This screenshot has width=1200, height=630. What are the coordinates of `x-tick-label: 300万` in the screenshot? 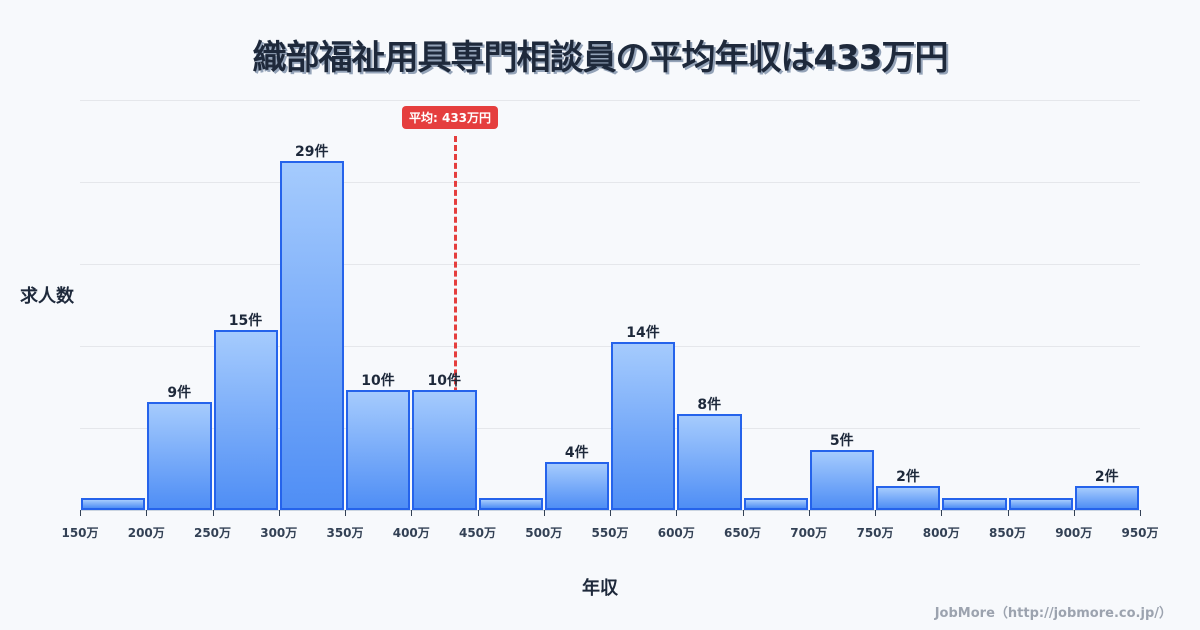 It's located at (279, 533).